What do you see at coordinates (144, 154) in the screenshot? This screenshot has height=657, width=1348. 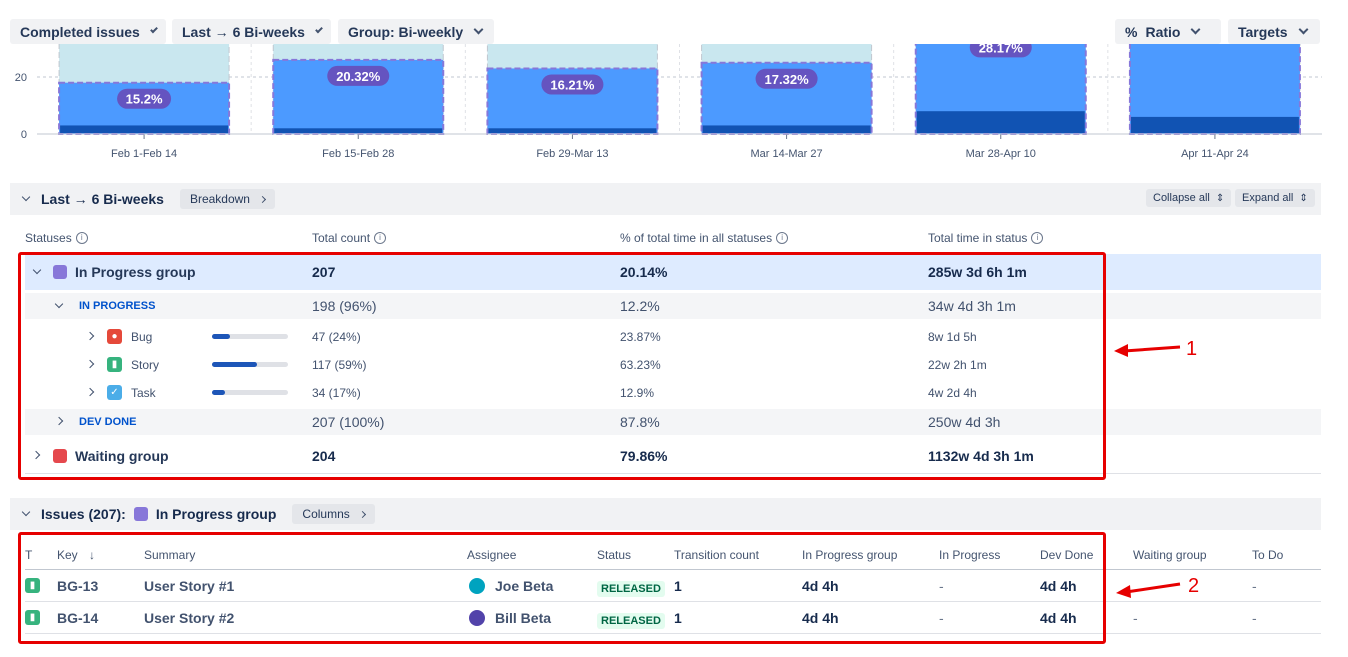 I see `x-tick-label: Feb 1-Feb 14` at bounding box center [144, 154].